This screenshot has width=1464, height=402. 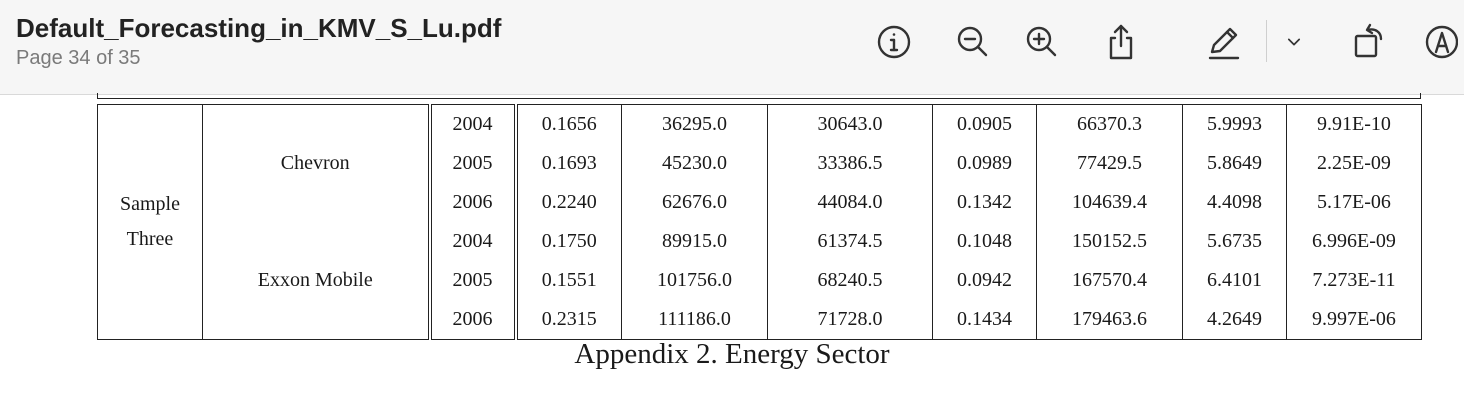 I want to click on markup-menu-button, so click(x=1294, y=42).